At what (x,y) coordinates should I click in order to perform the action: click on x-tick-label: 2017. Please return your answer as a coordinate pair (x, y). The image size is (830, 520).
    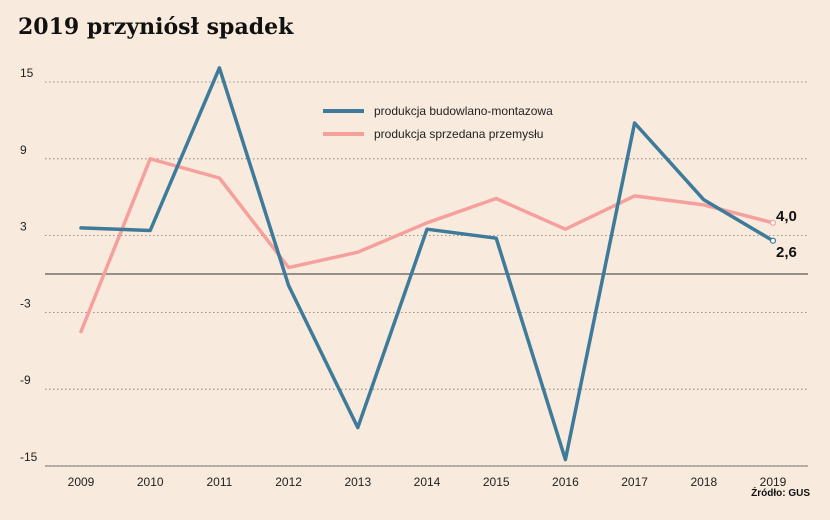
    Looking at the image, I should click on (634, 482).